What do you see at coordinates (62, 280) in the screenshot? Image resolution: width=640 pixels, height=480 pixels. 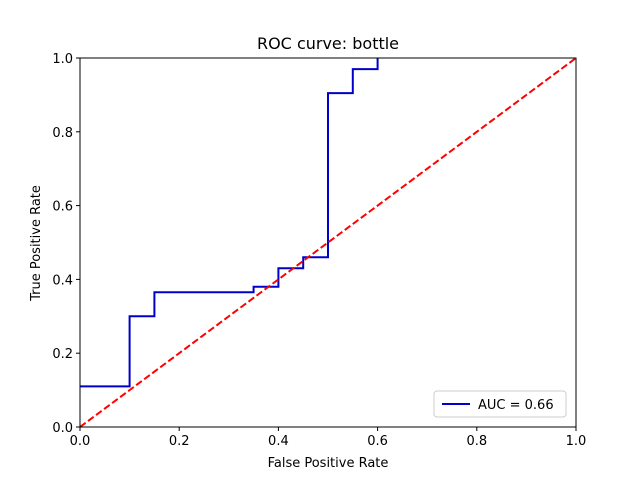 I see `y-tick-label: 0.4` at bounding box center [62, 280].